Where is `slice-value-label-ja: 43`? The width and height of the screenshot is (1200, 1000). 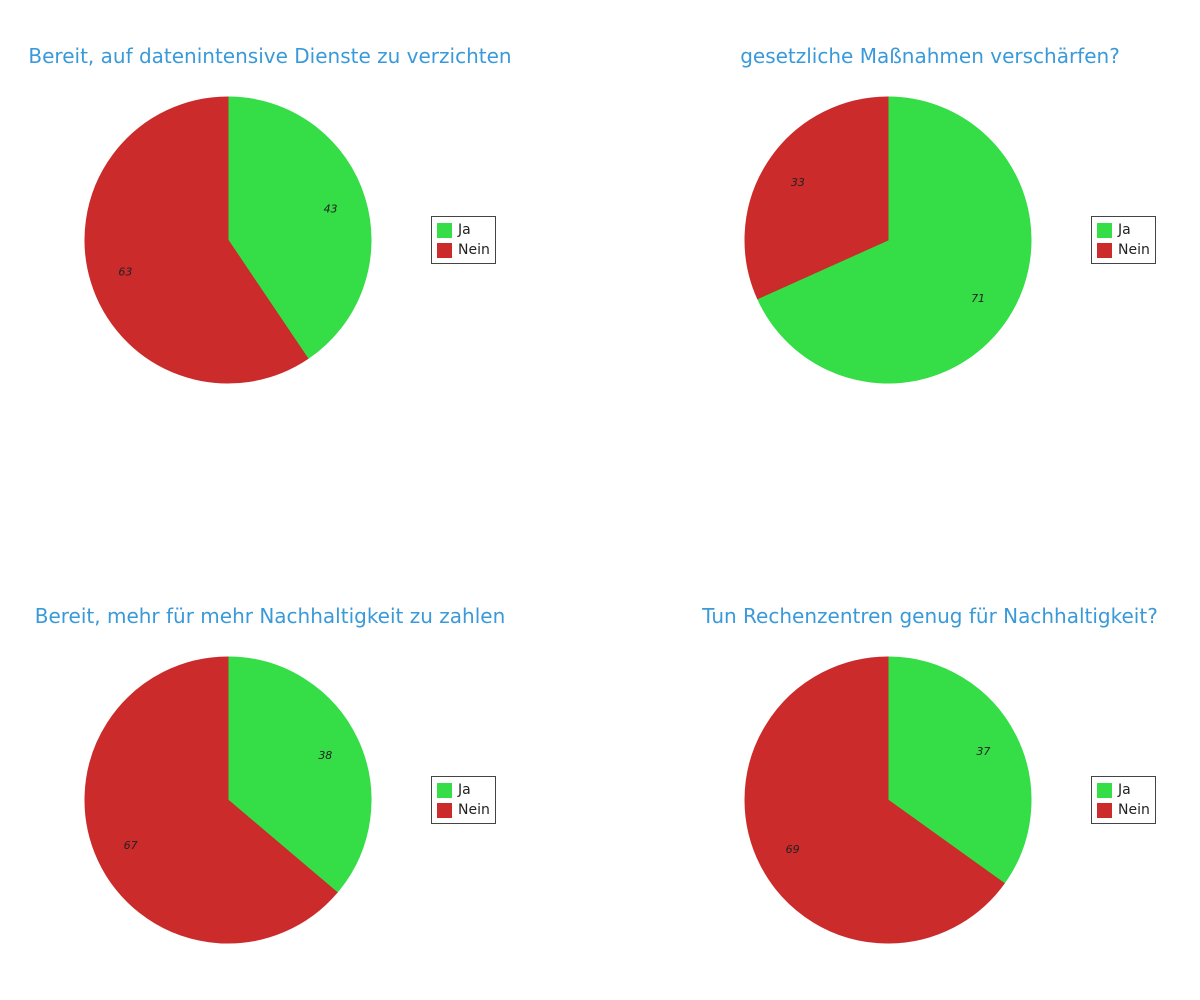 slice-value-label-ja: 43 is located at coordinates (331, 209).